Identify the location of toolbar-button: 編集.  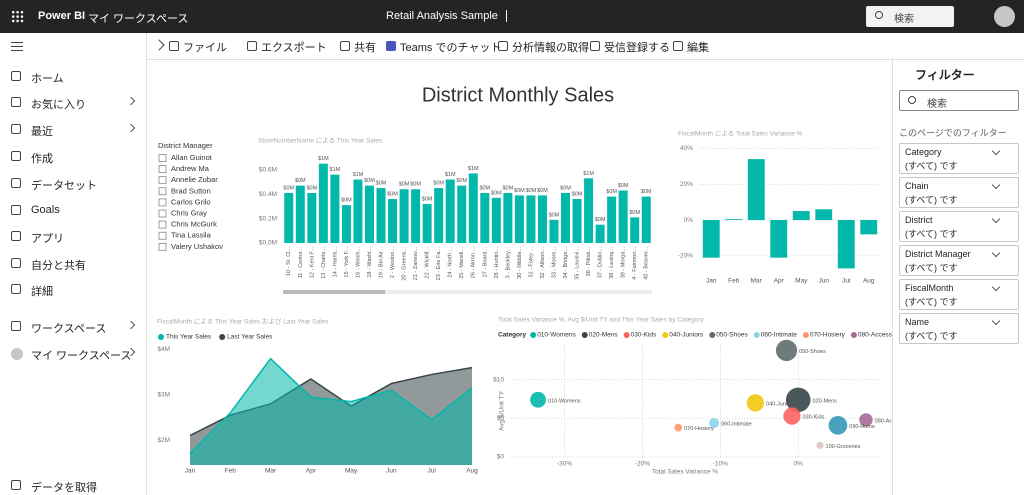
(691, 46).